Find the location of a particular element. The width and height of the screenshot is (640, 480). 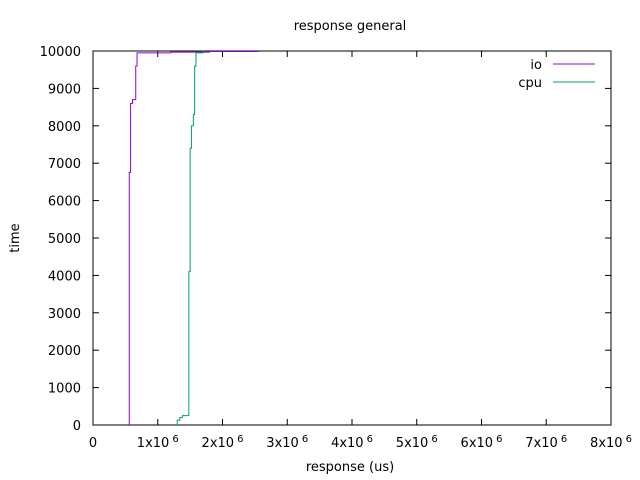

legend-label-io: io is located at coordinates (536, 65).